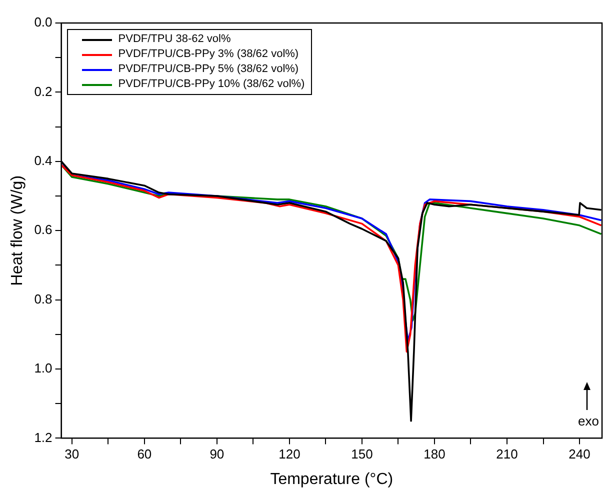 The image size is (603, 499). I want to click on x-axis-title: Temperature (°C), so click(332, 479).